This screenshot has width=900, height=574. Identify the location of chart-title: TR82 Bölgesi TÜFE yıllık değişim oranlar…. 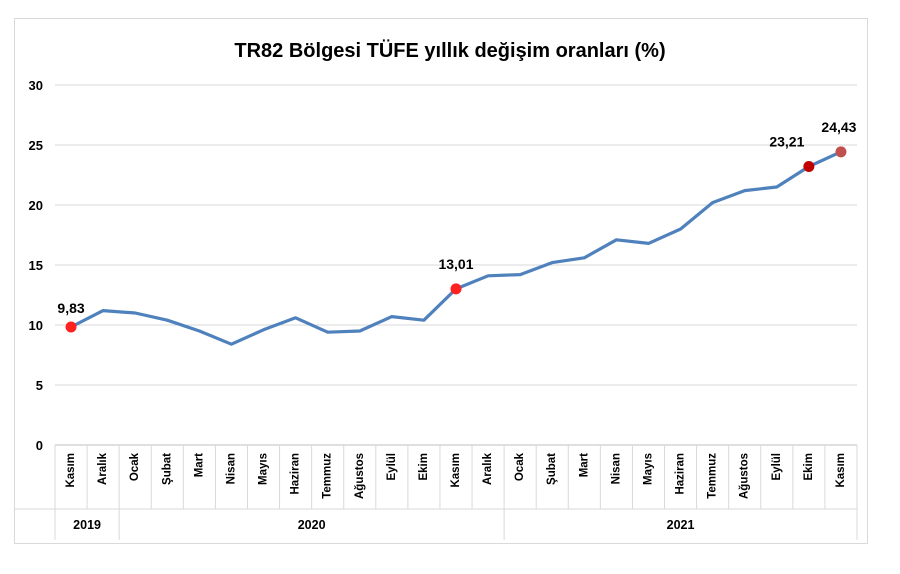
(450, 51).